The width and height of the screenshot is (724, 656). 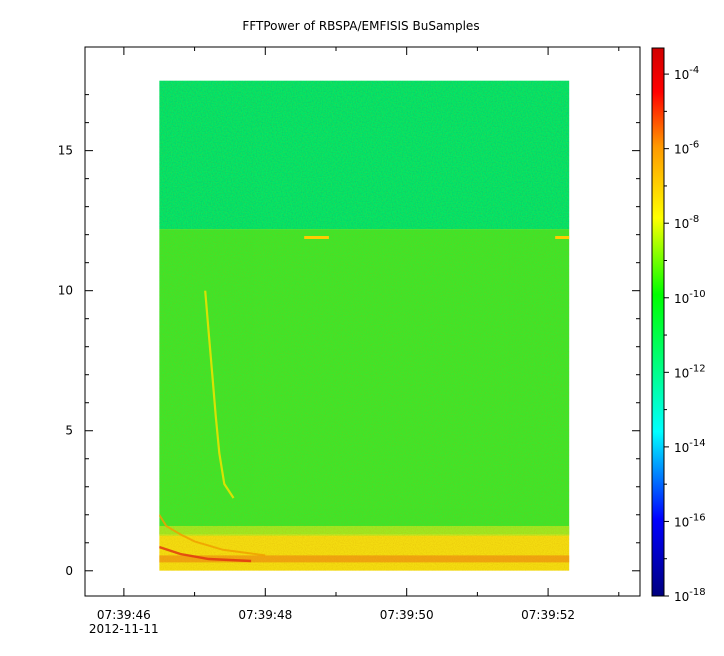 I want to click on y-tick-label: 15, so click(x=65, y=151).